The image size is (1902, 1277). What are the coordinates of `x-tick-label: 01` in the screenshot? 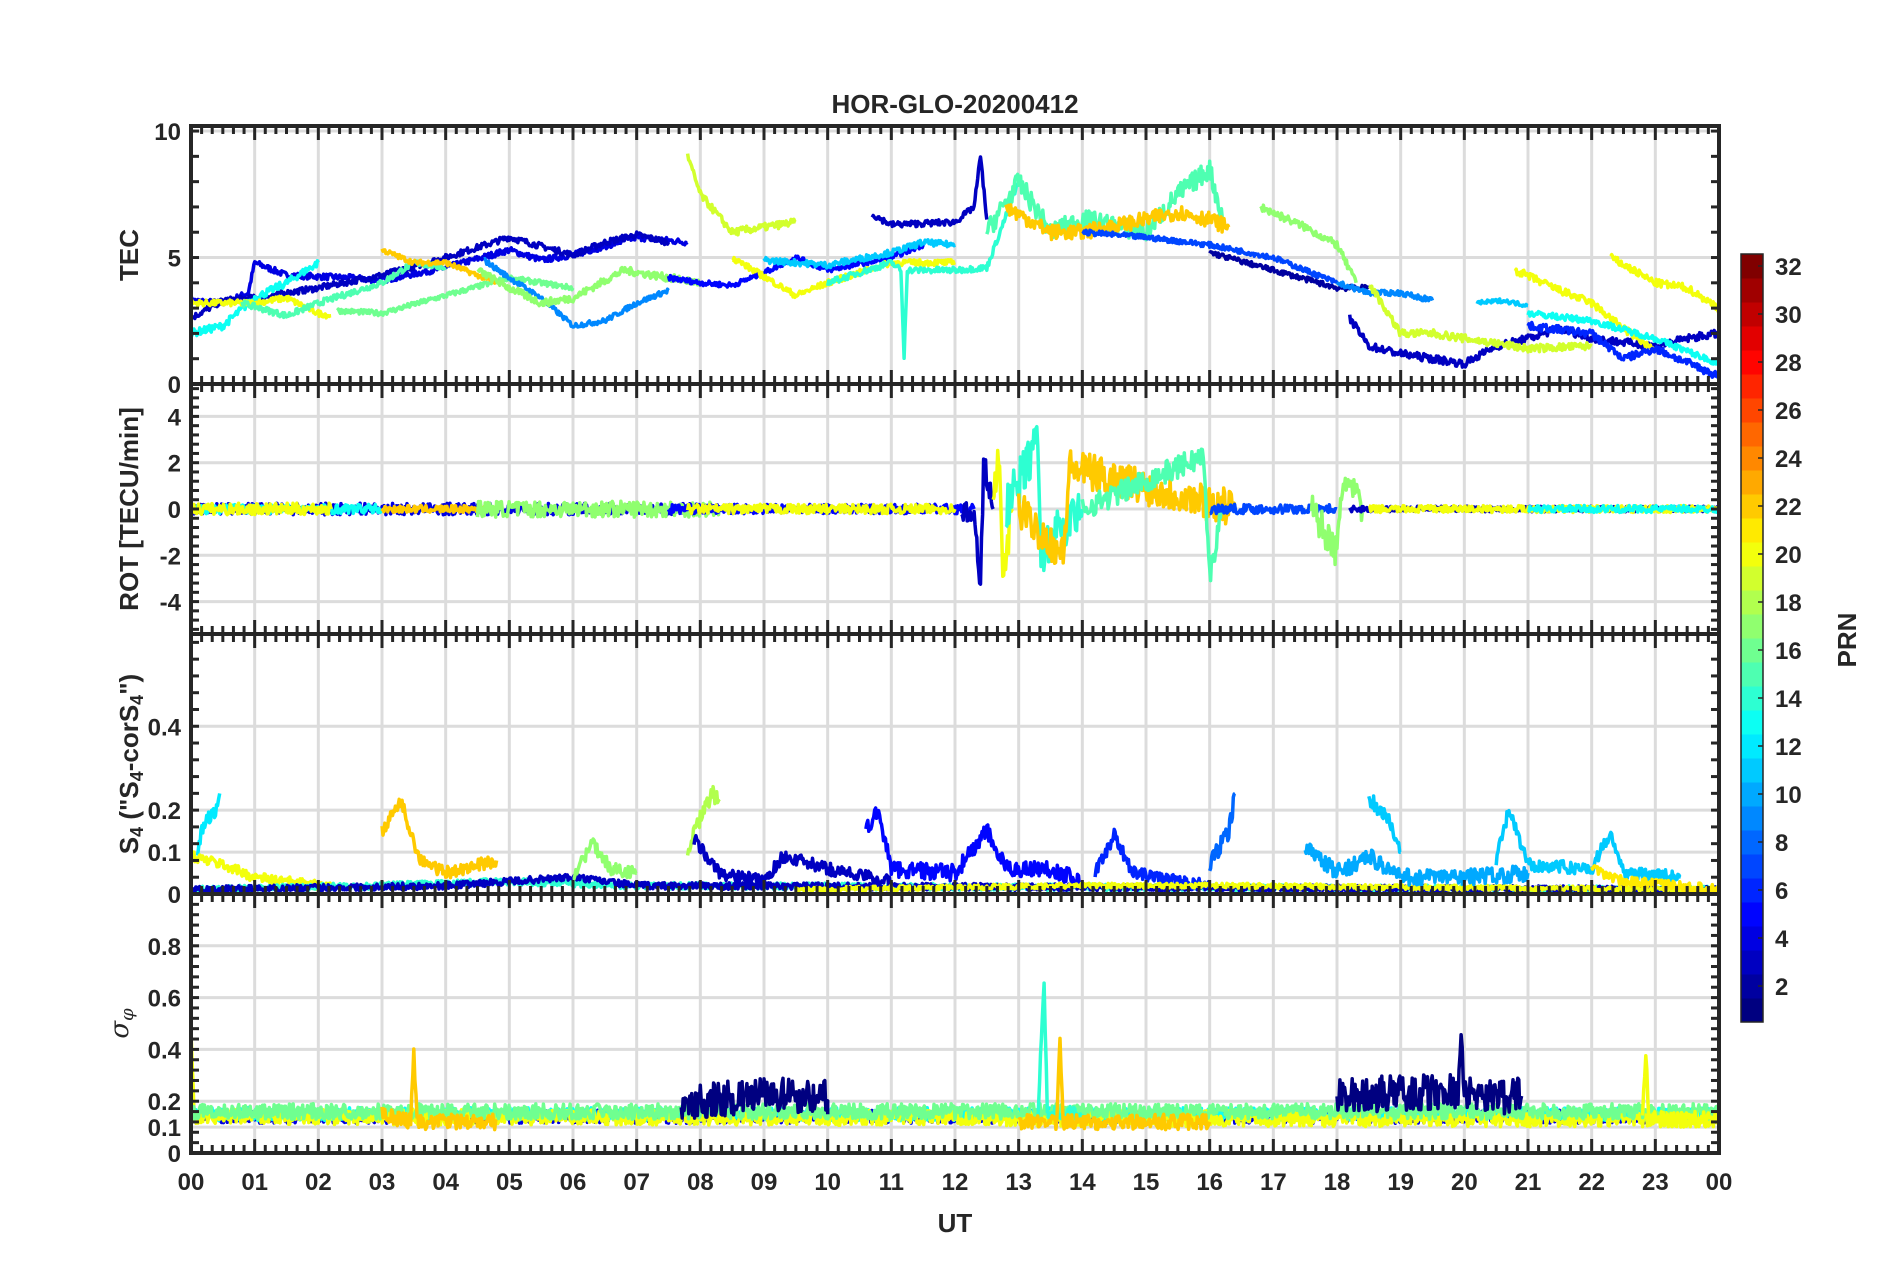 It's located at (254, 1182).